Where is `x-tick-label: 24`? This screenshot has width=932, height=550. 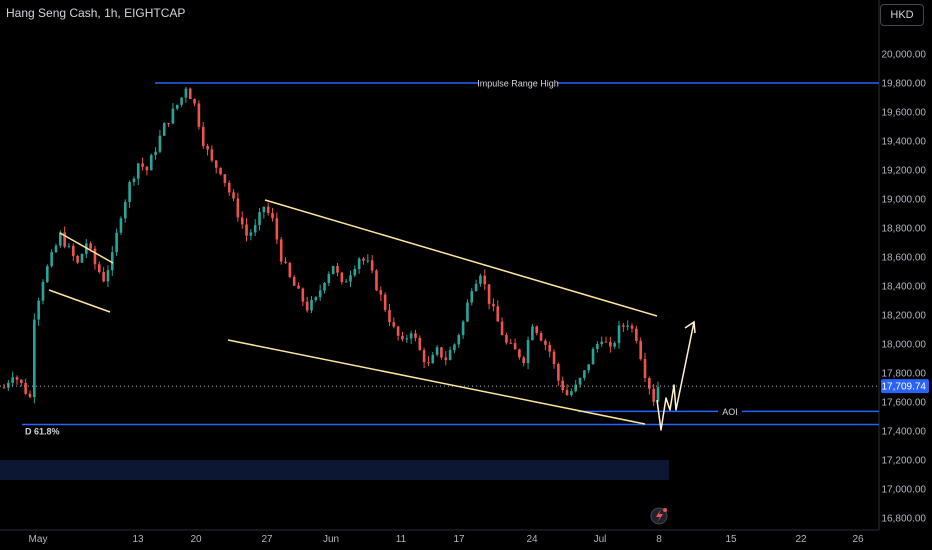 x-tick-label: 24 is located at coordinates (532, 539).